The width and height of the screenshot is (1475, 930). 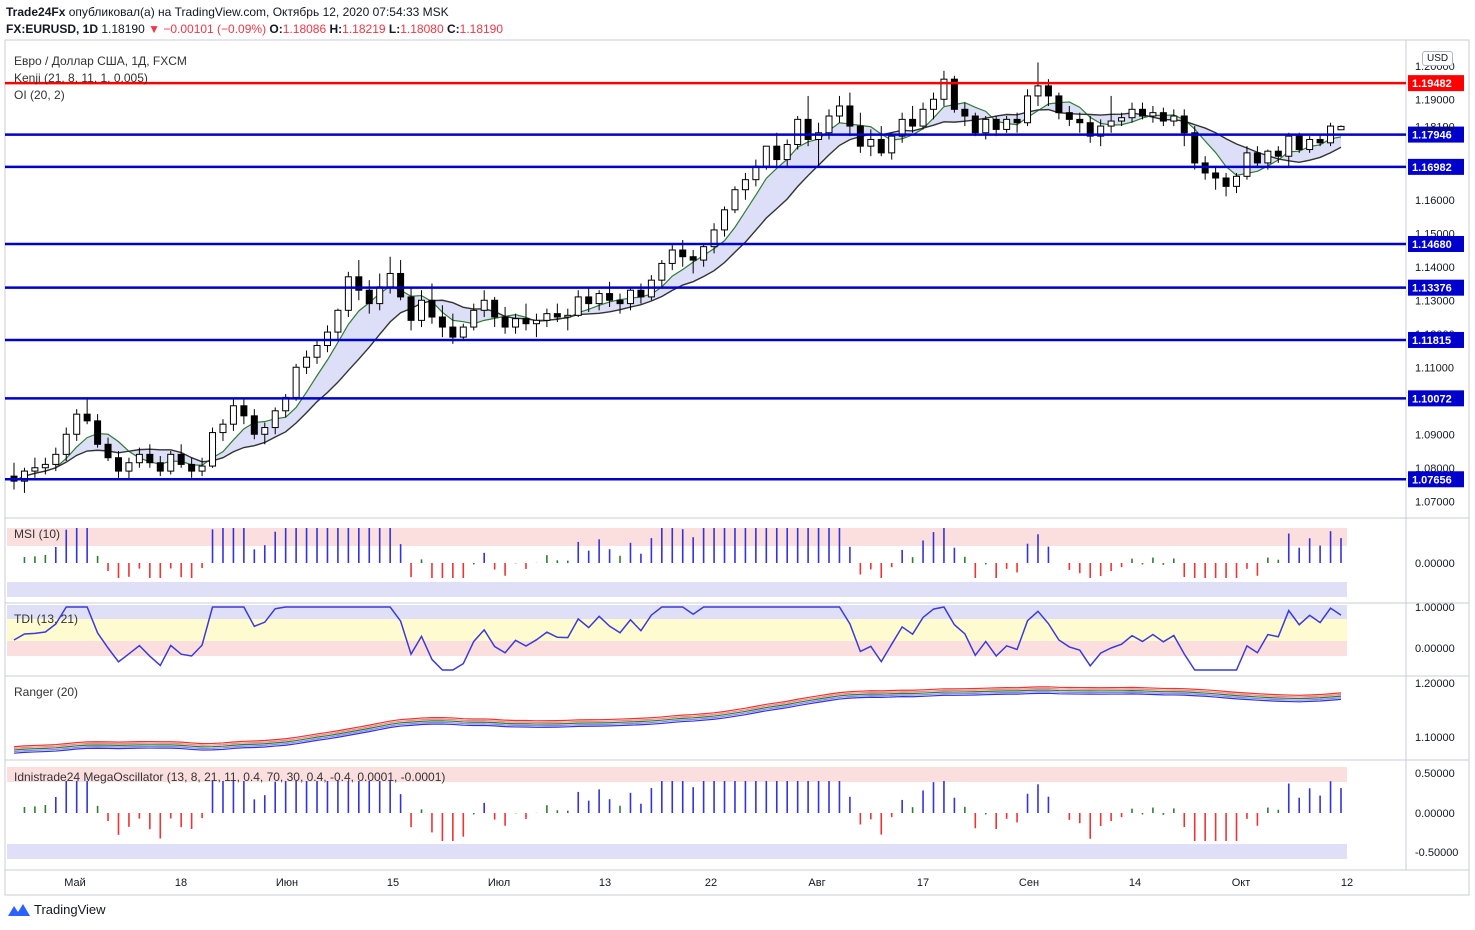 I want to click on down-arrow-icon: ▼, so click(x=154, y=29).